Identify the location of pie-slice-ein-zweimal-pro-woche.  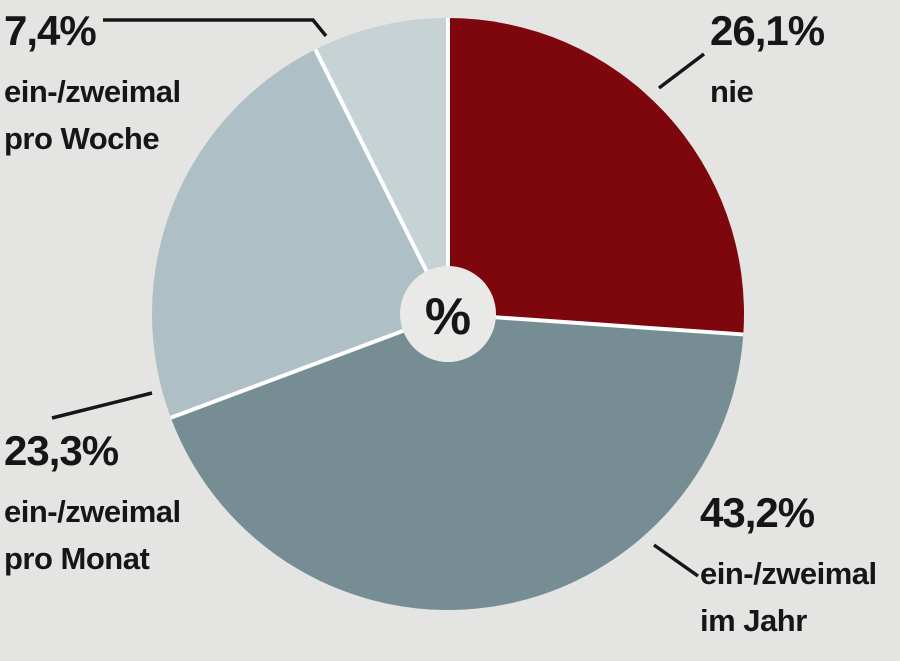
(381, 166).